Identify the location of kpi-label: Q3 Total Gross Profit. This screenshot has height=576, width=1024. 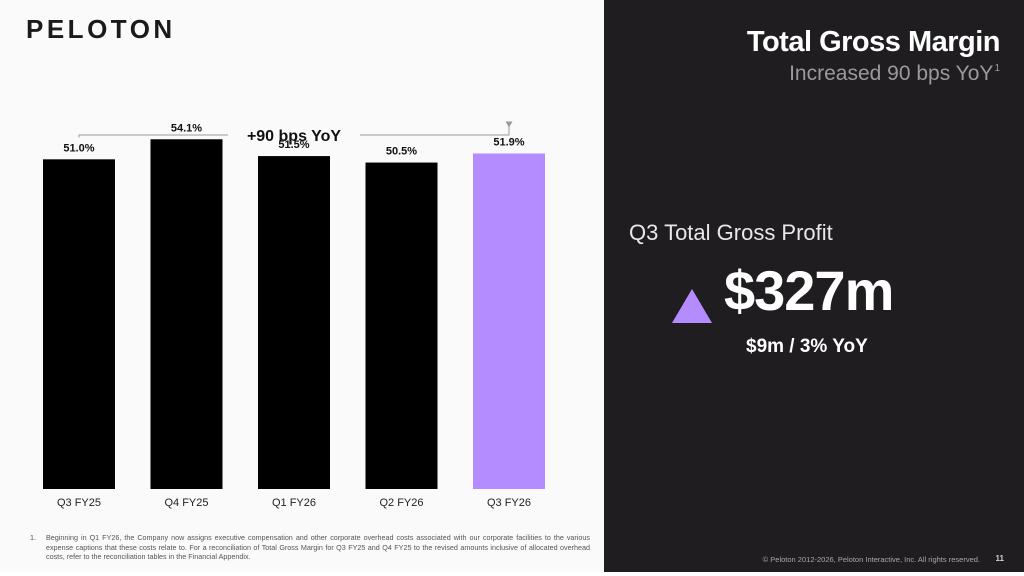
(731, 232).